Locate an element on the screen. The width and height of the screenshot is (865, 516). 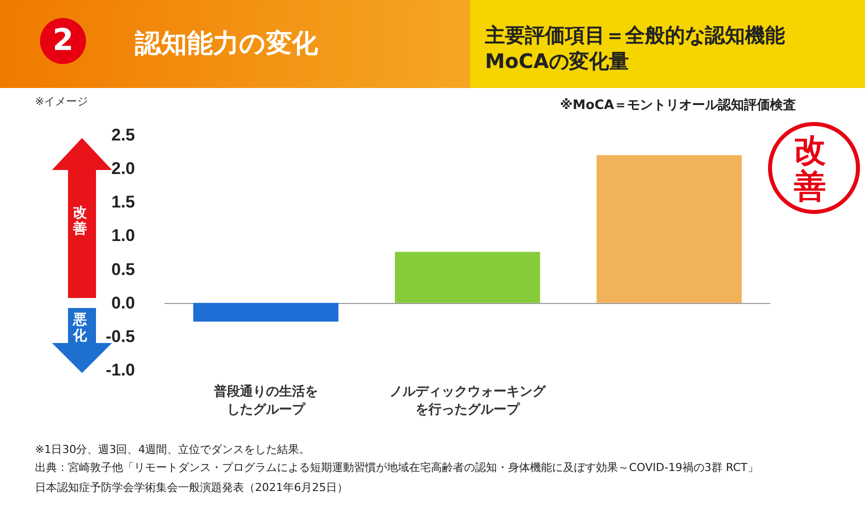
chart-title: 認知能力の変化 is located at coordinates (226, 44).